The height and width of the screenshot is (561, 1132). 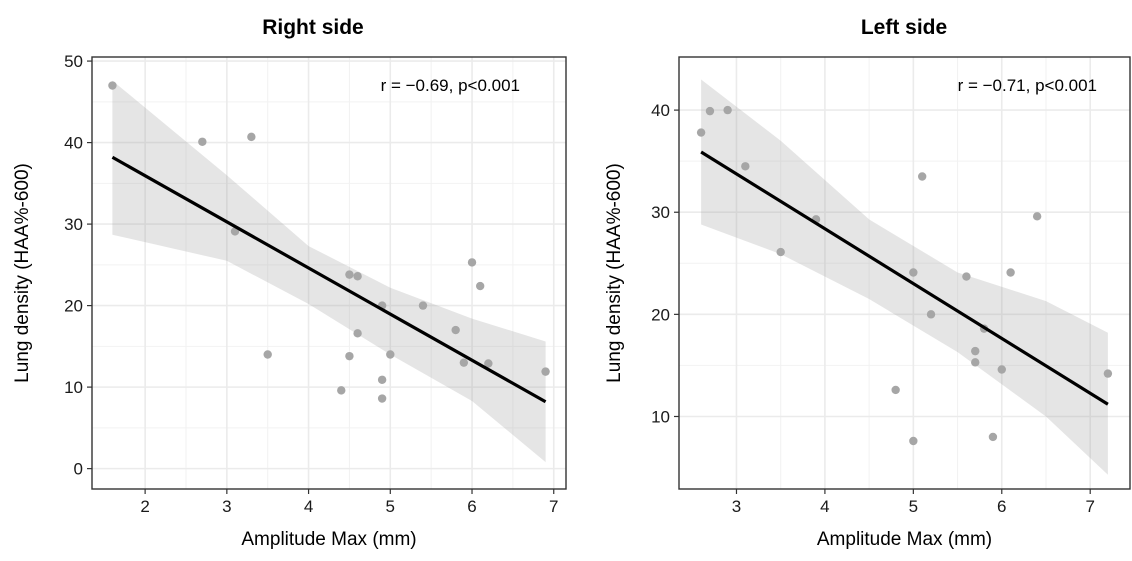 I want to click on chart-title: Right side, so click(x=313, y=27).